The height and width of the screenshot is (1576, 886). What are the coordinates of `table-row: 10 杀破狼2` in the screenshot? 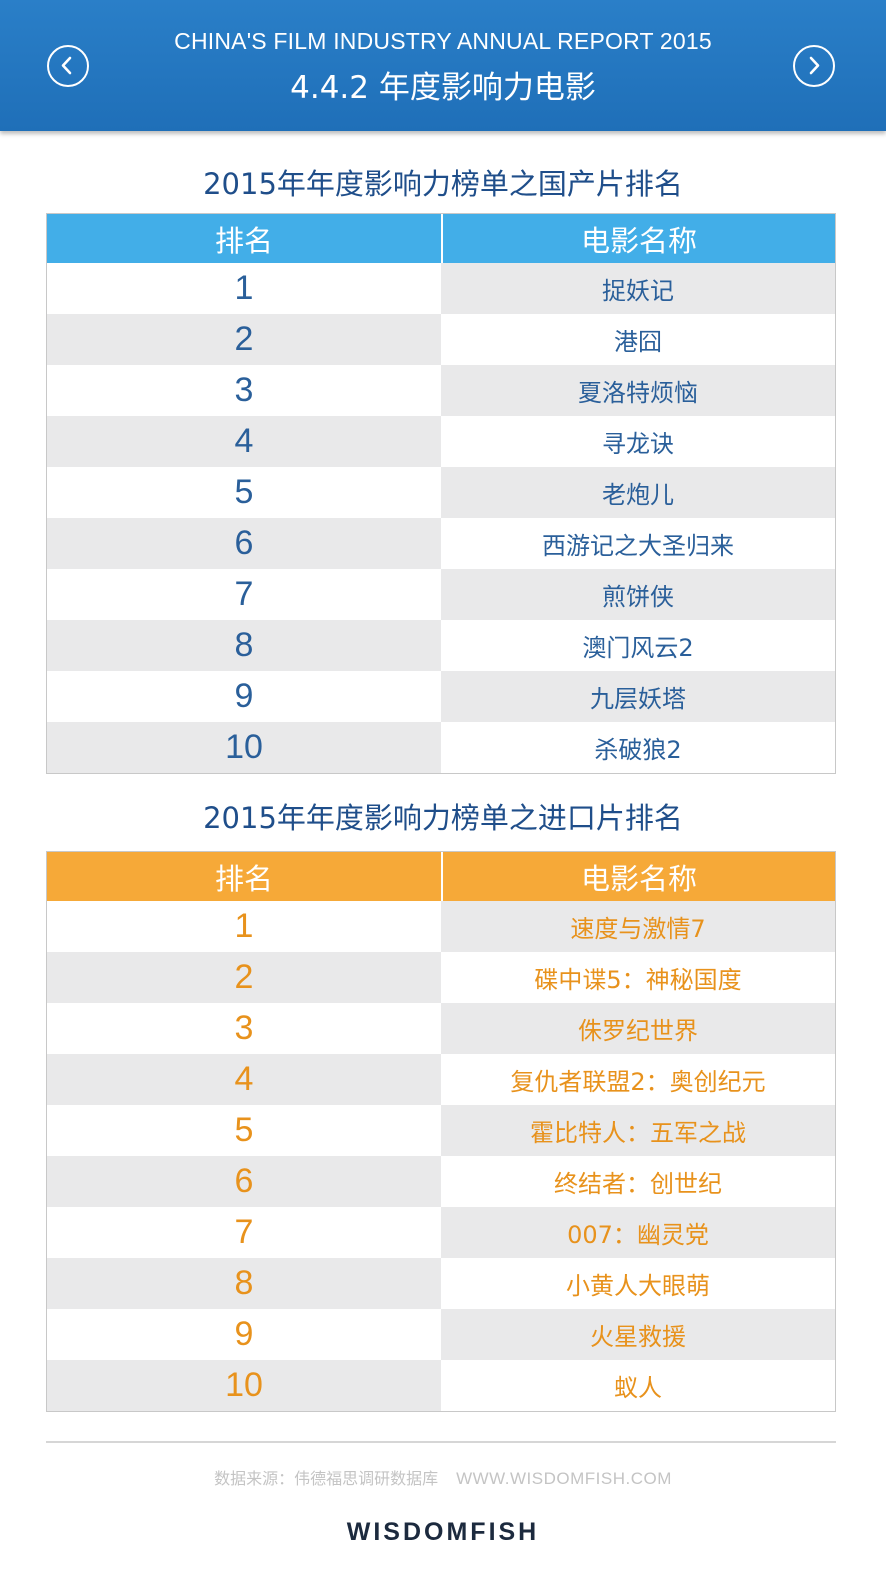 It's located at (441, 747).